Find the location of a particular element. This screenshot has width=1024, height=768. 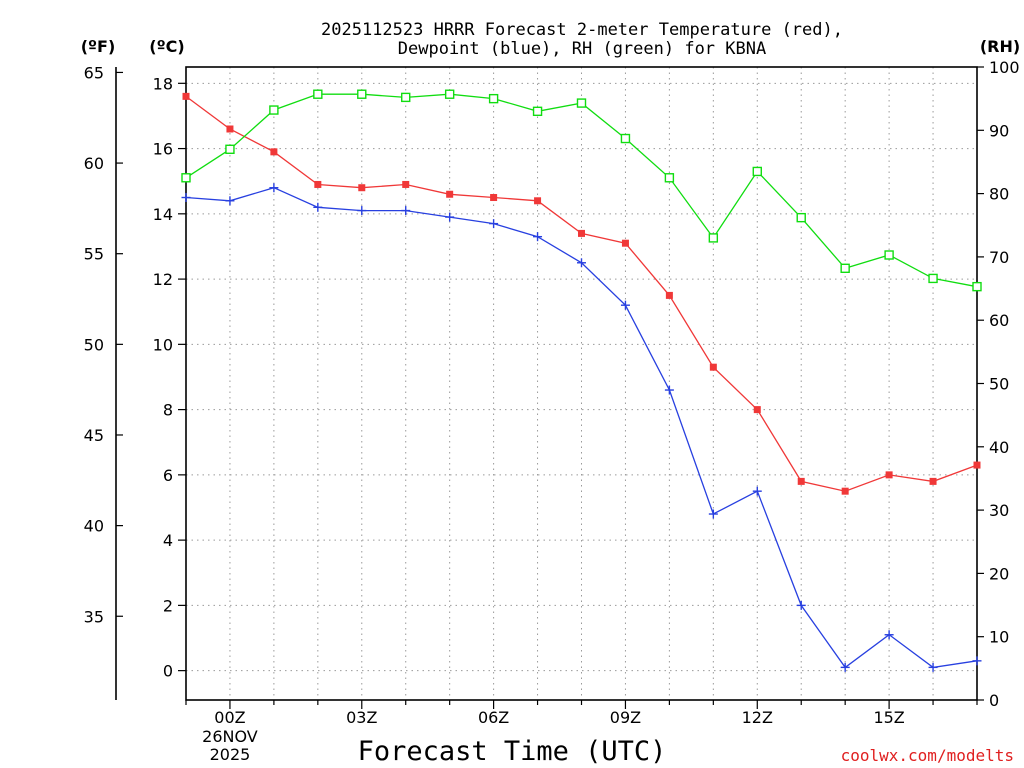

rh-unit-label: (RH) is located at coordinates (1000, 46).